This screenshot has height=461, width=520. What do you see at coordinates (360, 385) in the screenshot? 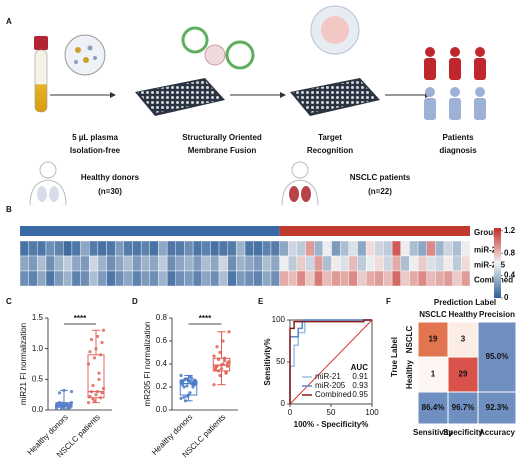
I see `legend-auc: 0.93` at bounding box center [360, 385].